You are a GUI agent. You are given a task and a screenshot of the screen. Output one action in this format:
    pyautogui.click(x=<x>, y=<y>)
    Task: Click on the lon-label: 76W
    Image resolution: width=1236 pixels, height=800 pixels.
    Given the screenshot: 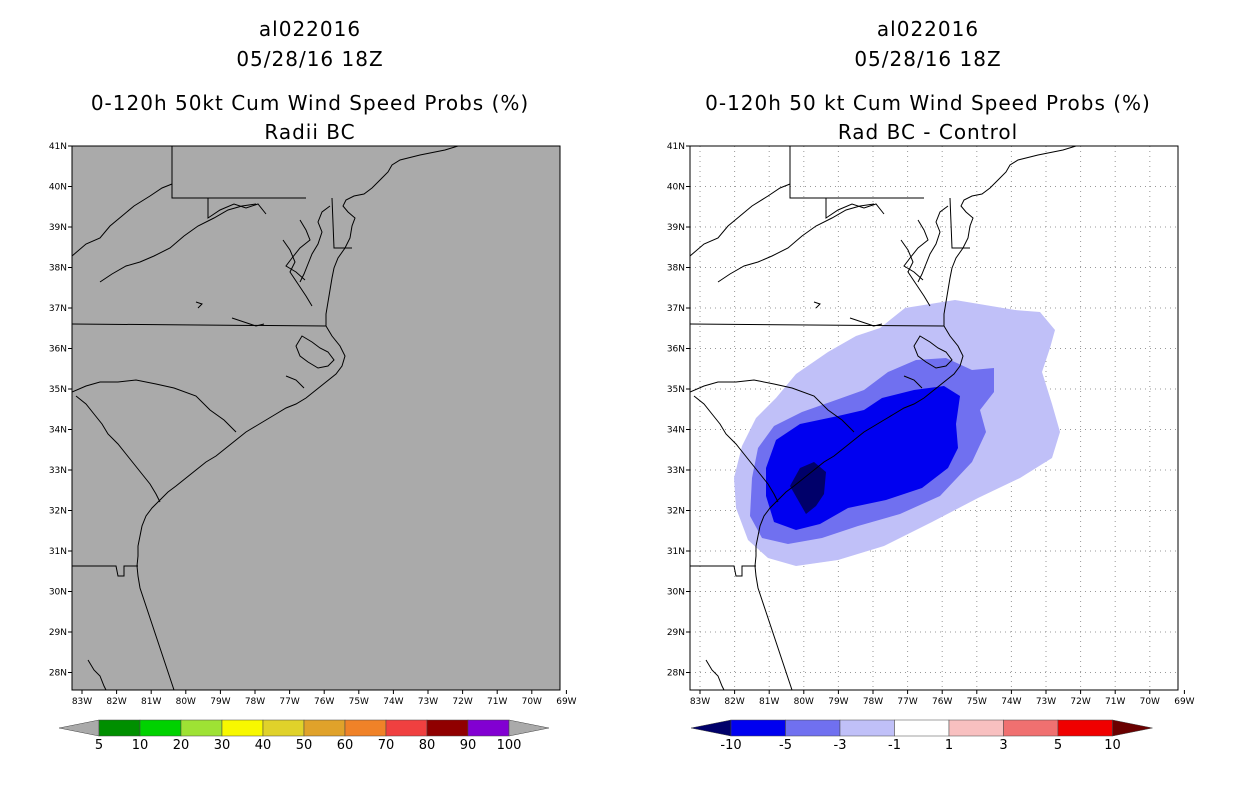 What is the action you would take?
    pyautogui.click(x=942, y=702)
    